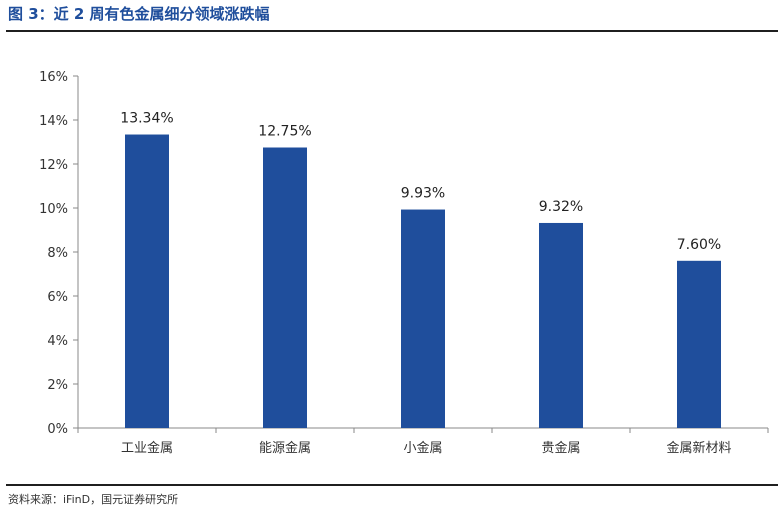 The width and height of the screenshot is (783, 513). Describe the element at coordinates (423, 194) in the screenshot. I see `data-label: 9.93%` at that location.